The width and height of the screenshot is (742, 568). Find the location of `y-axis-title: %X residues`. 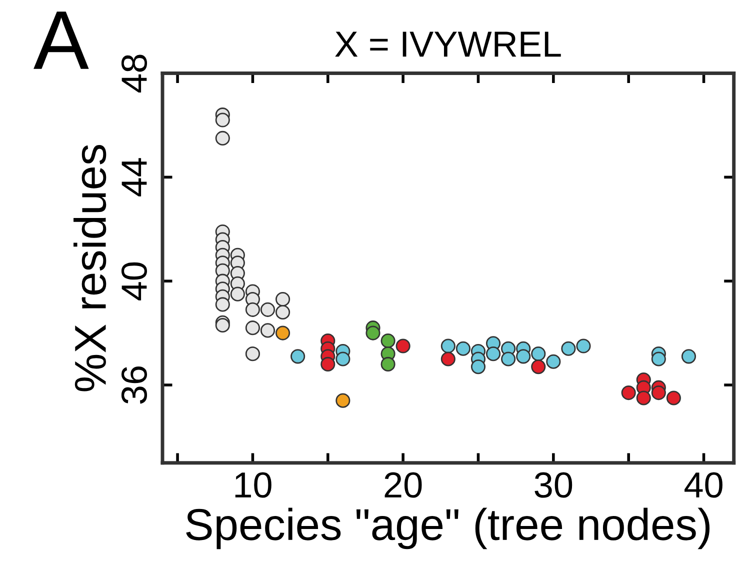

y-axis-title: %X residues is located at coordinates (90, 268).